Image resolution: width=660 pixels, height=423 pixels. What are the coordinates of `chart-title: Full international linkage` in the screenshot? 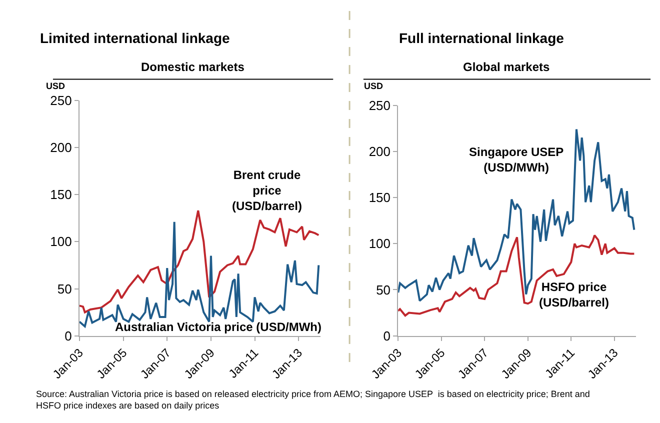 It's located at (481, 38).